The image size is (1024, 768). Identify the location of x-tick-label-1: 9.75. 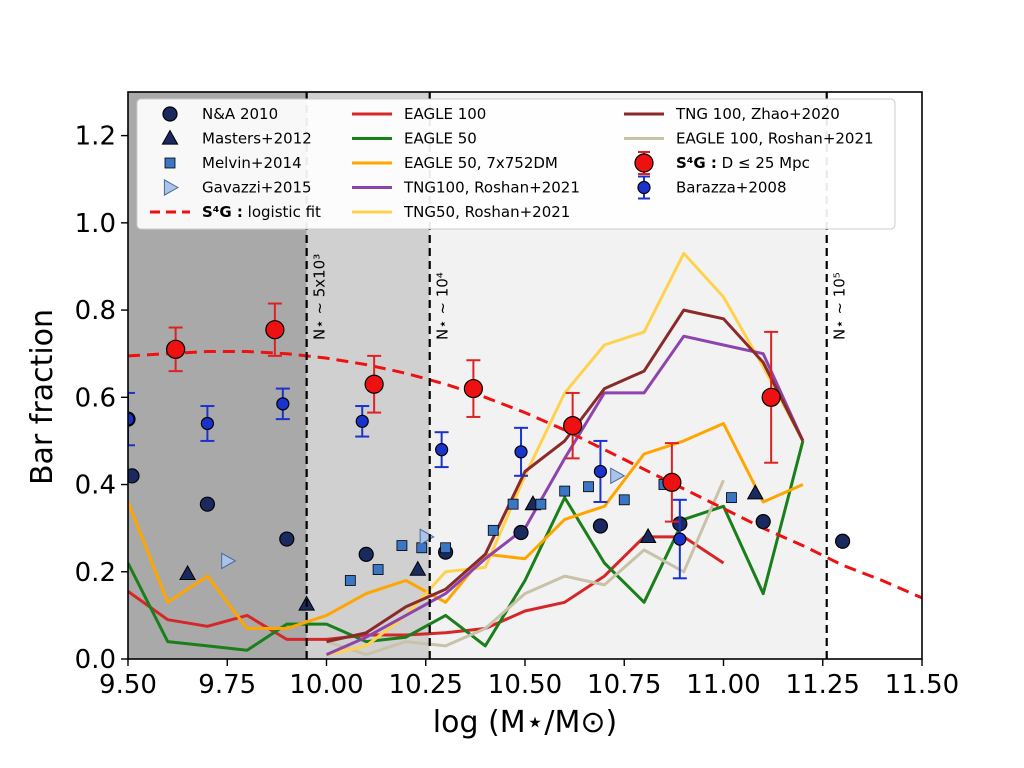
(227, 685).